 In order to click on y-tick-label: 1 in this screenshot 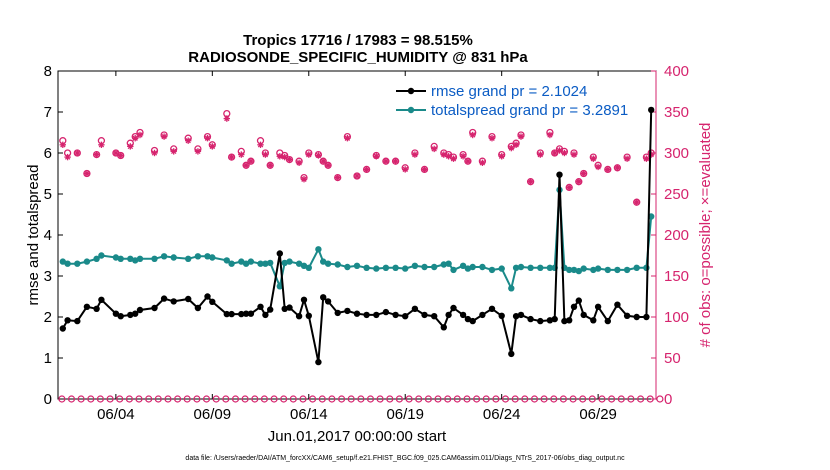, I will do `click(48, 358)`.